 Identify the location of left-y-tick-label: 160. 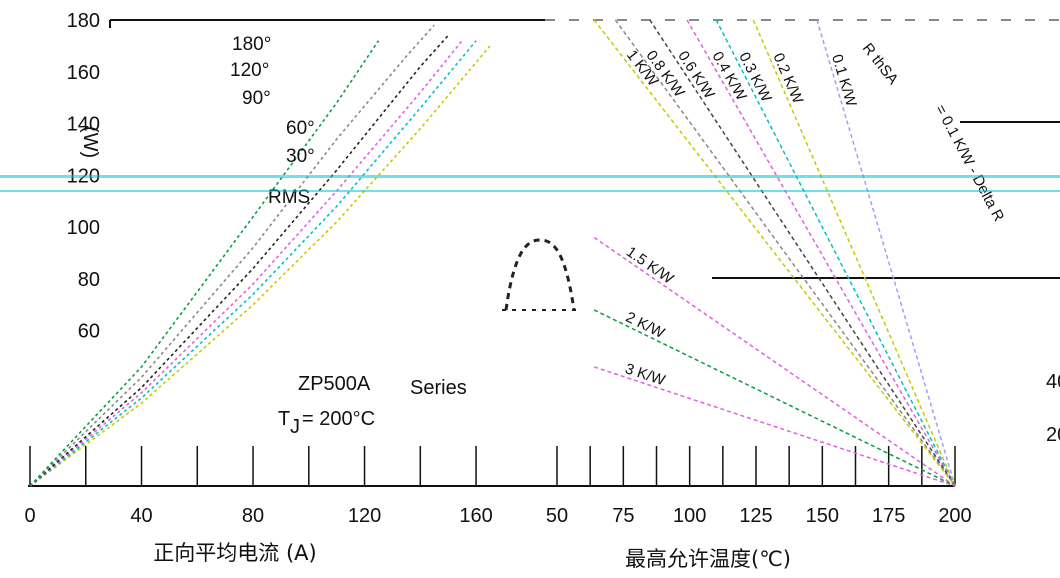
(83, 73).